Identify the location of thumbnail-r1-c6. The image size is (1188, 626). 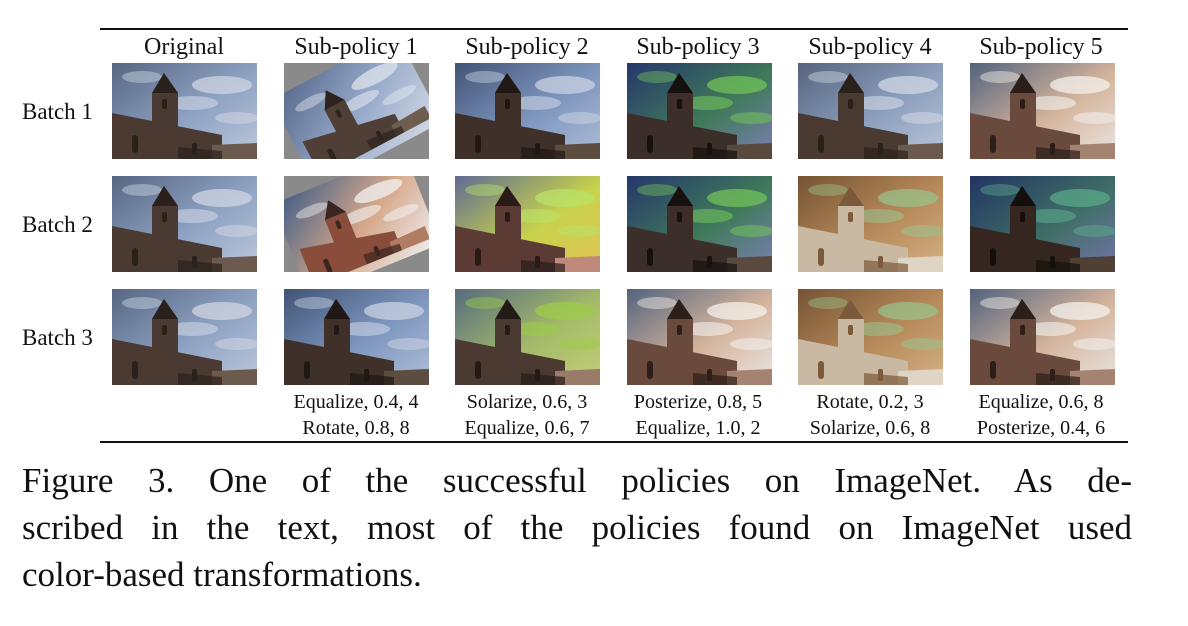
(1042, 111).